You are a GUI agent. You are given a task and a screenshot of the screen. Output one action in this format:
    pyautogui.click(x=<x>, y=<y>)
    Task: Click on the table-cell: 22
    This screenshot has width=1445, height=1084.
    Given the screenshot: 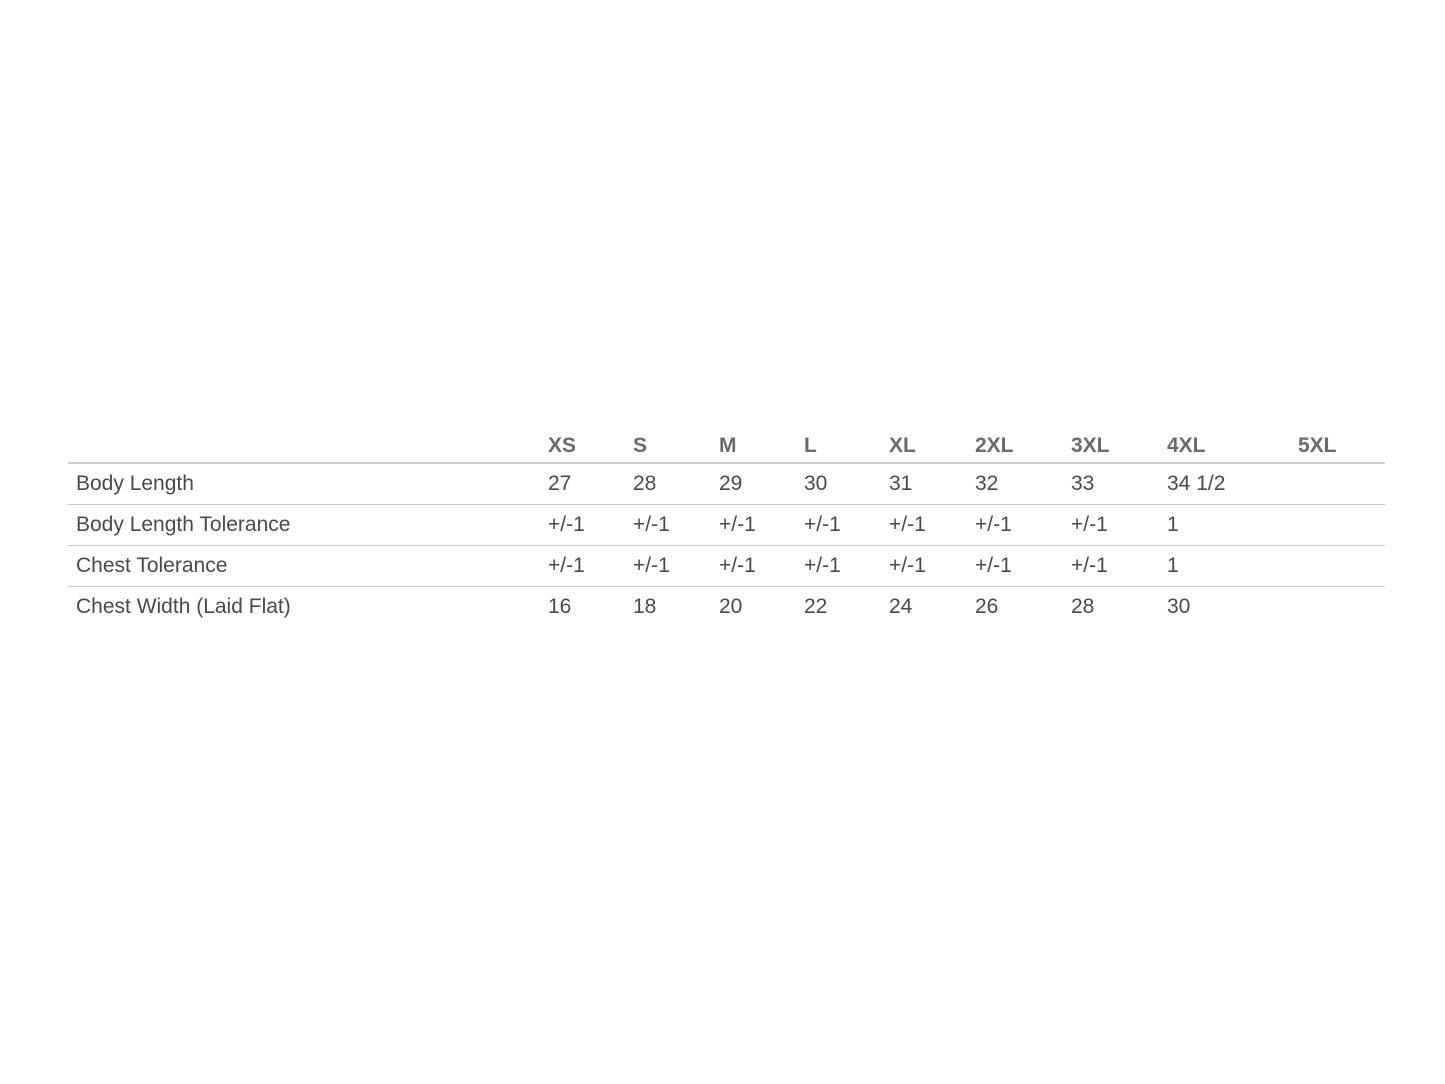 What is the action you would take?
    pyautogui.click(x=816, y=606)
    